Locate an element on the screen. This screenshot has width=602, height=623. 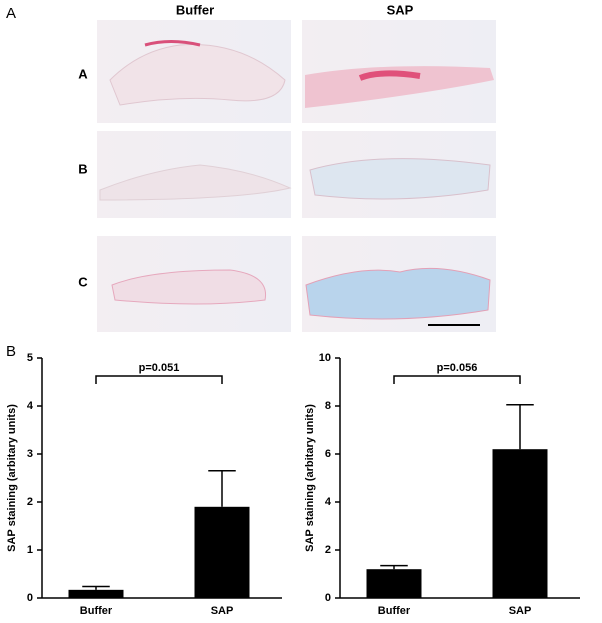
y-tick-label: 6 is located at coordinates (328, 454).